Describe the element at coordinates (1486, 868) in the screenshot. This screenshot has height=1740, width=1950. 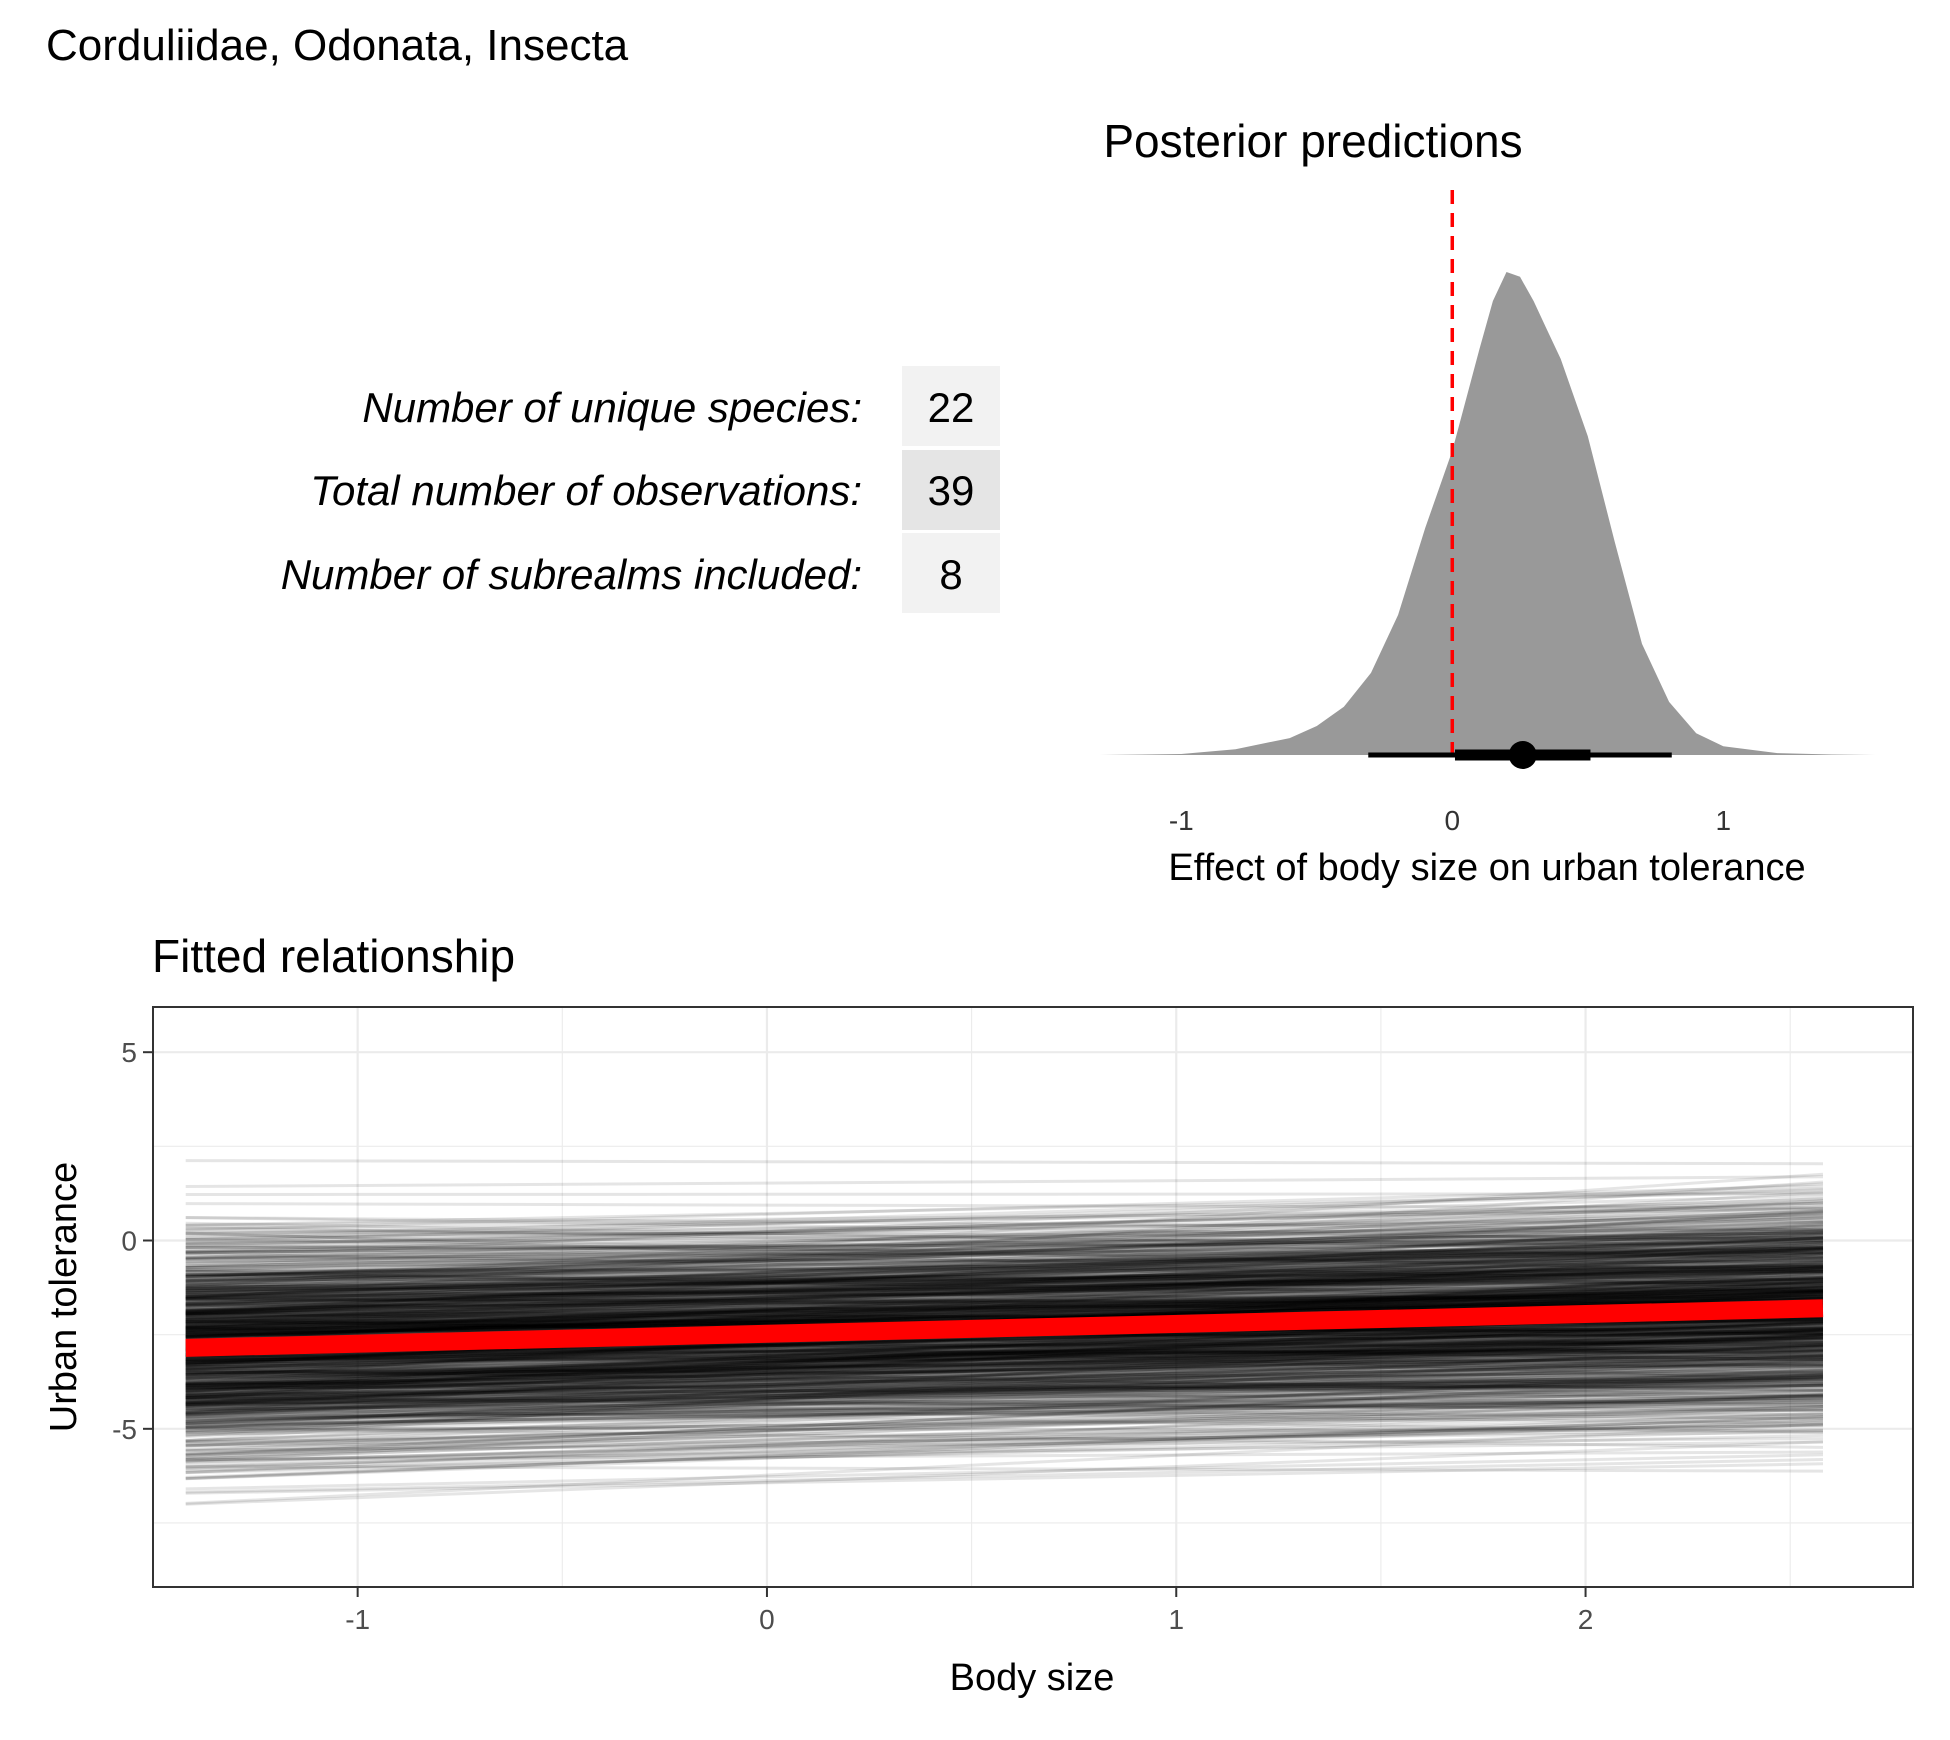
I see `posterior-x-axis-label: Effect of body size on urban tolerance` at that location.